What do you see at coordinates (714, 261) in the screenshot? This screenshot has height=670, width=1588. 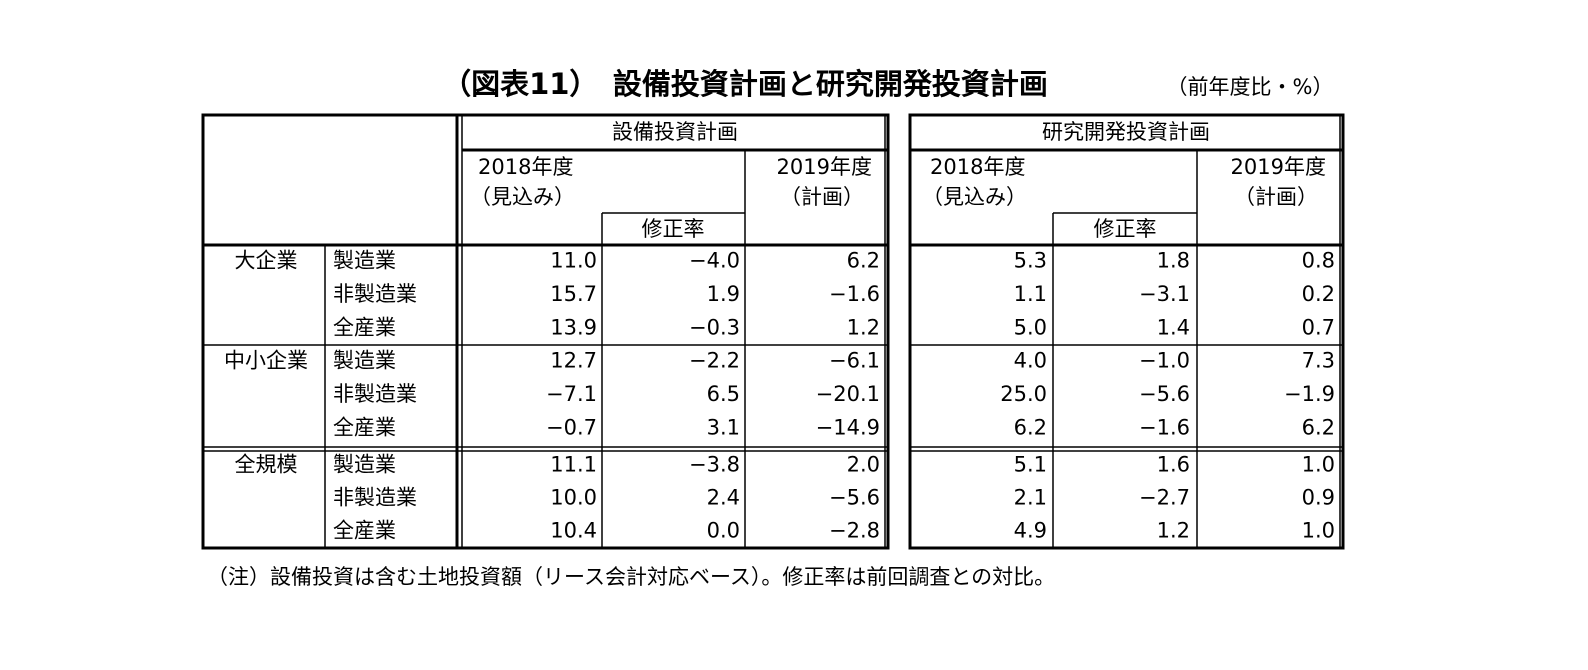 I see `cell-value: −4.0` at bounding box center [714, 261].